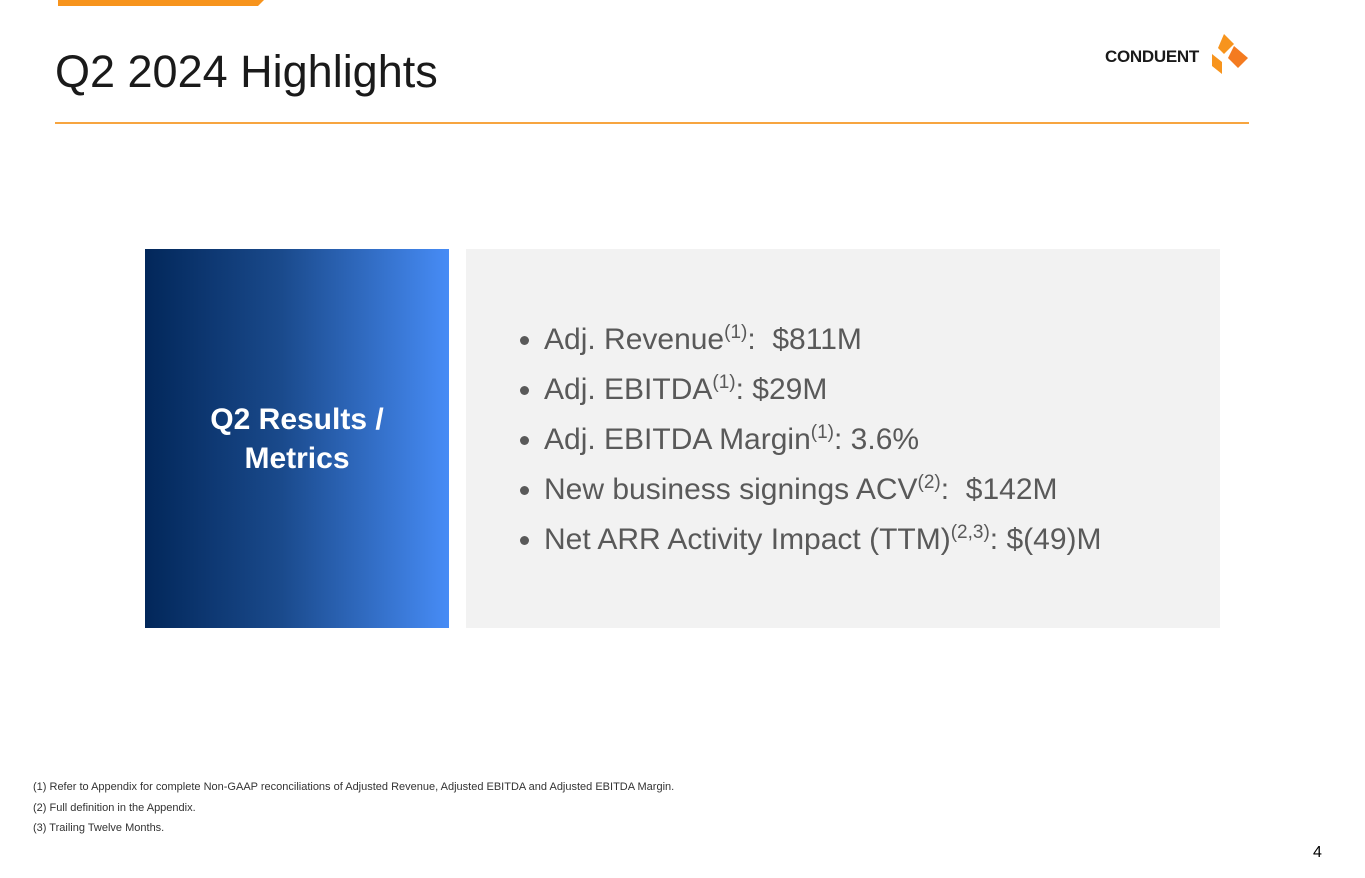 Image resolution: width=1365 pixels, height=878 pixels. I want to click on footnote: (2) Full definition in the Appendix., so click(114, 807).